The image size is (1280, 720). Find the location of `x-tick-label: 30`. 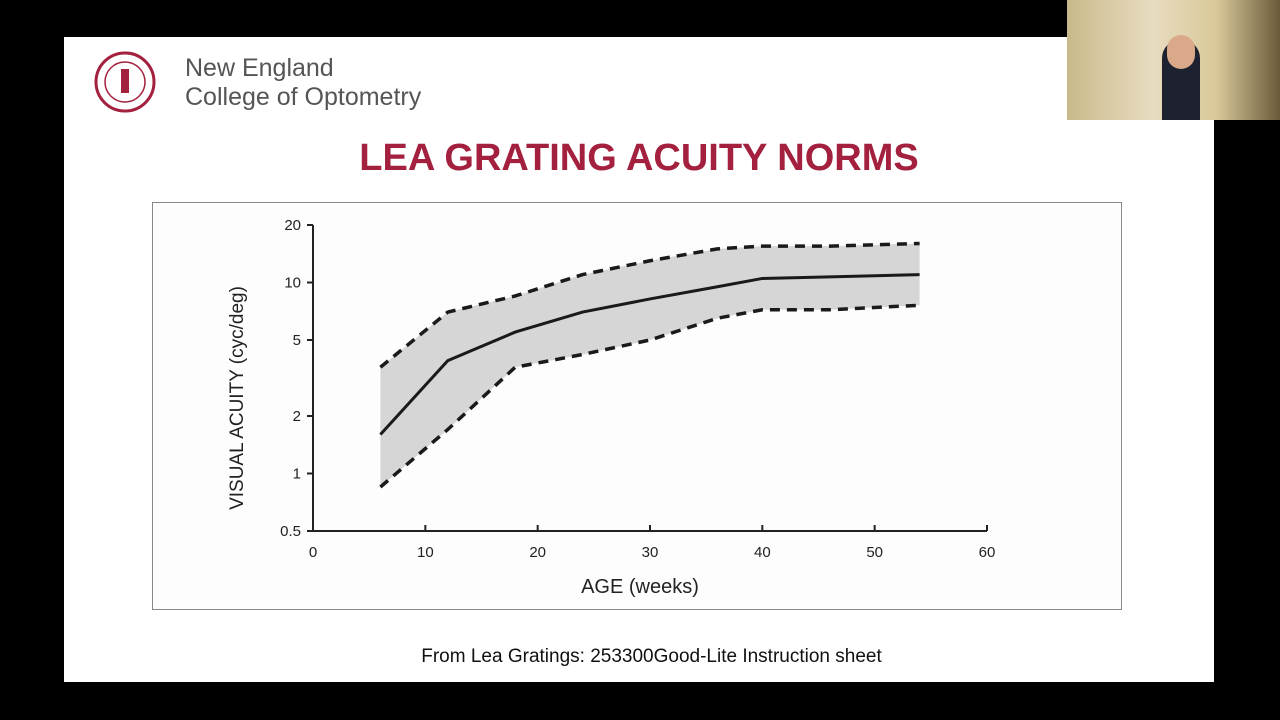

x-tick-label: 30 is located at coordinates (650, 552).